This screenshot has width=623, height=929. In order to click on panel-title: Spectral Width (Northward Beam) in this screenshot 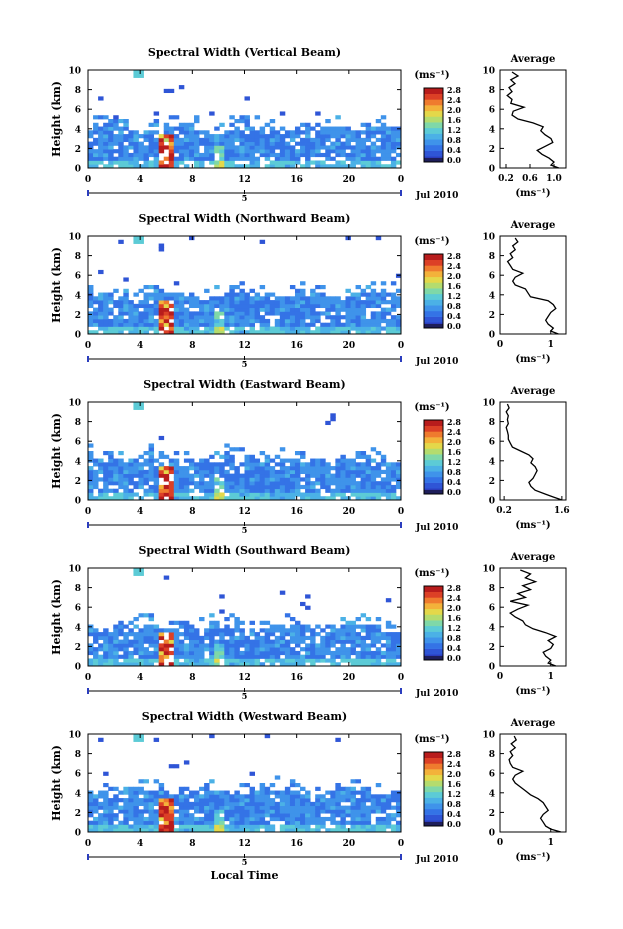, I will do `click(245, 218)`.